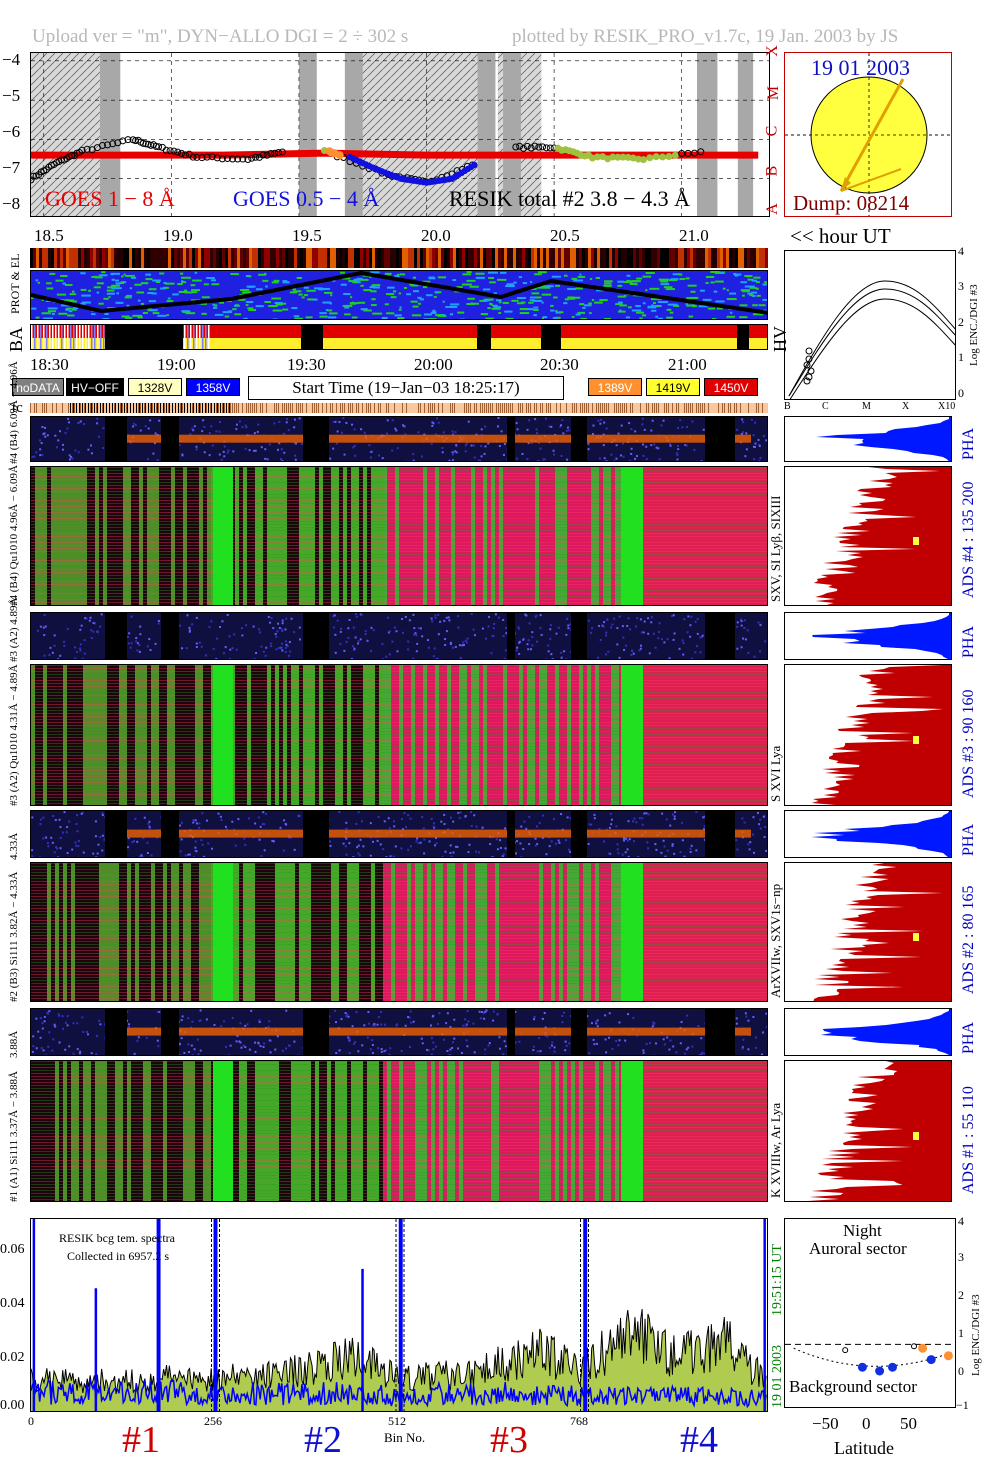 Image resolution: width=1004 pixels, height=1477 pixels. I want to click on tc-label: tc, so click(17, 408).